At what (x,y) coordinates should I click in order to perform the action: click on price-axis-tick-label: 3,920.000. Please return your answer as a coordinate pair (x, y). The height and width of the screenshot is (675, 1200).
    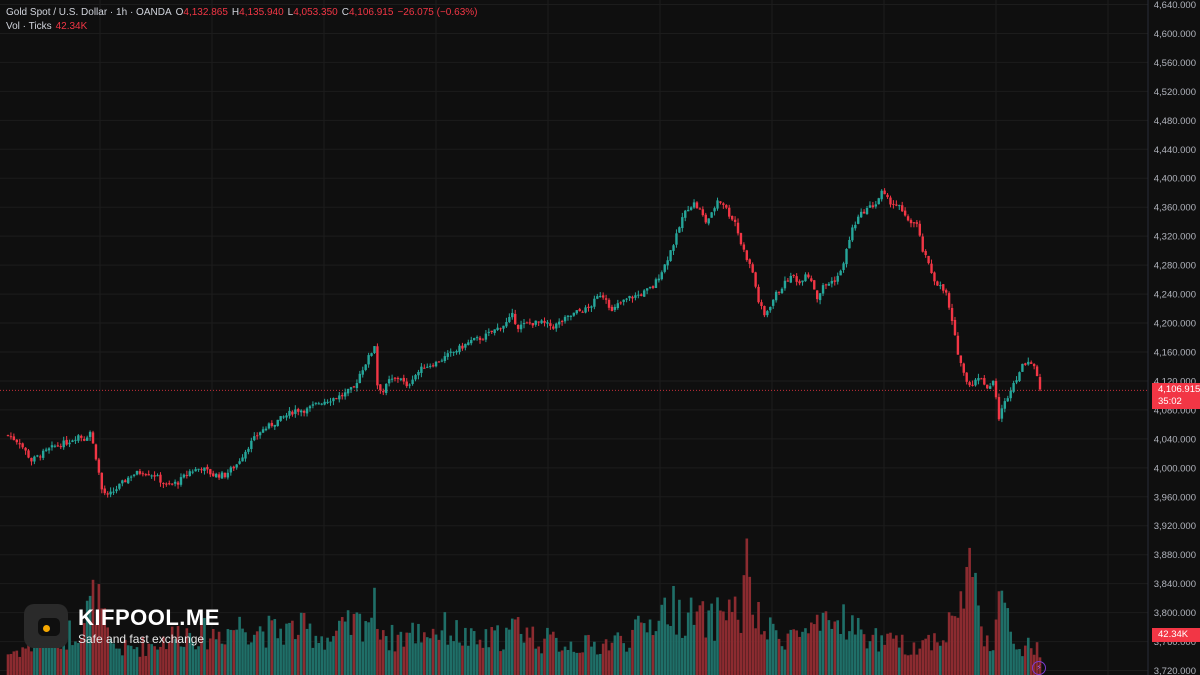
    Looking at the image, I should click on (1175, 526).